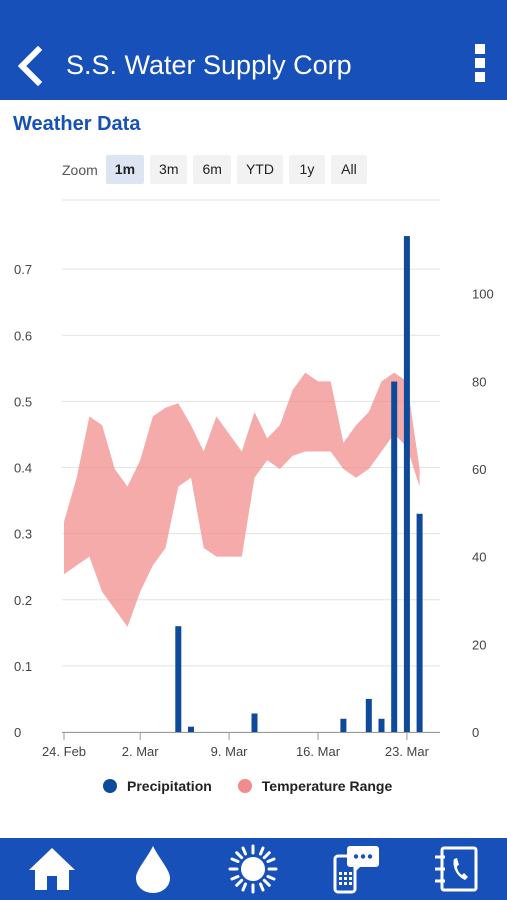 The width and height of the screenshot is (507, 900). I want to click on nav-weather, so click(253, 869).